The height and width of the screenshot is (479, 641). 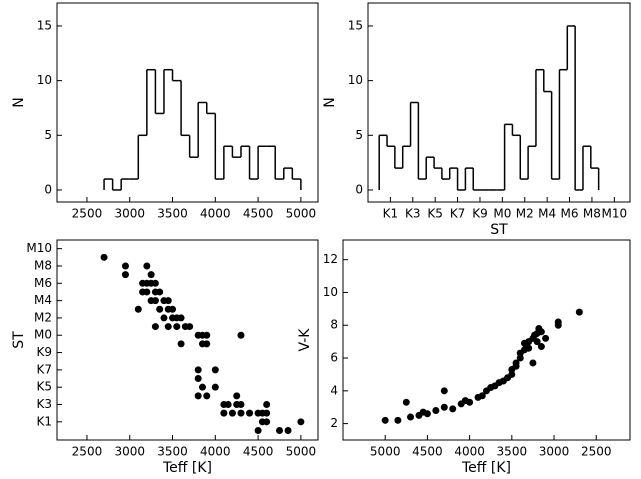 What do you see at coordinates (334, 423) in the screenshot?
I see `y-tick-label: 2` at bounding box center [334, 423].